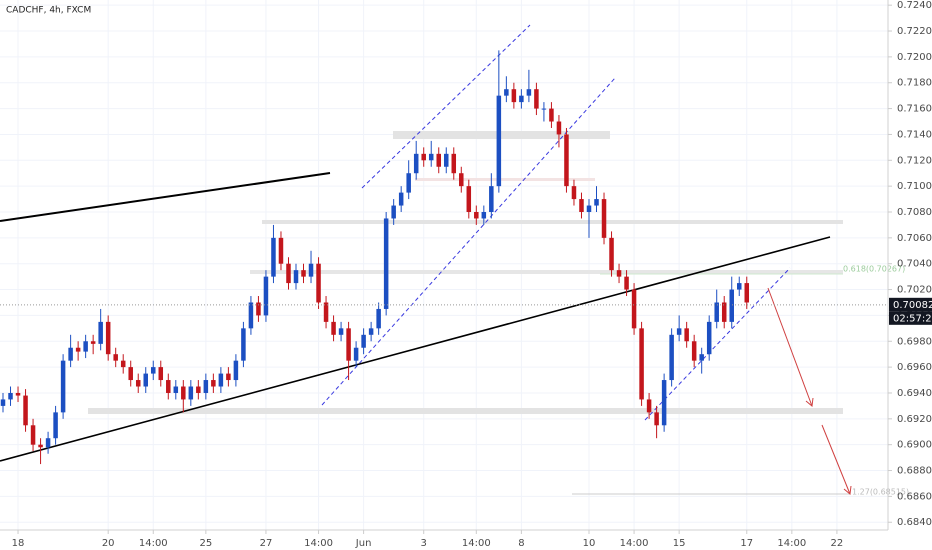  I want to click on channel-line, so click(717, 344).